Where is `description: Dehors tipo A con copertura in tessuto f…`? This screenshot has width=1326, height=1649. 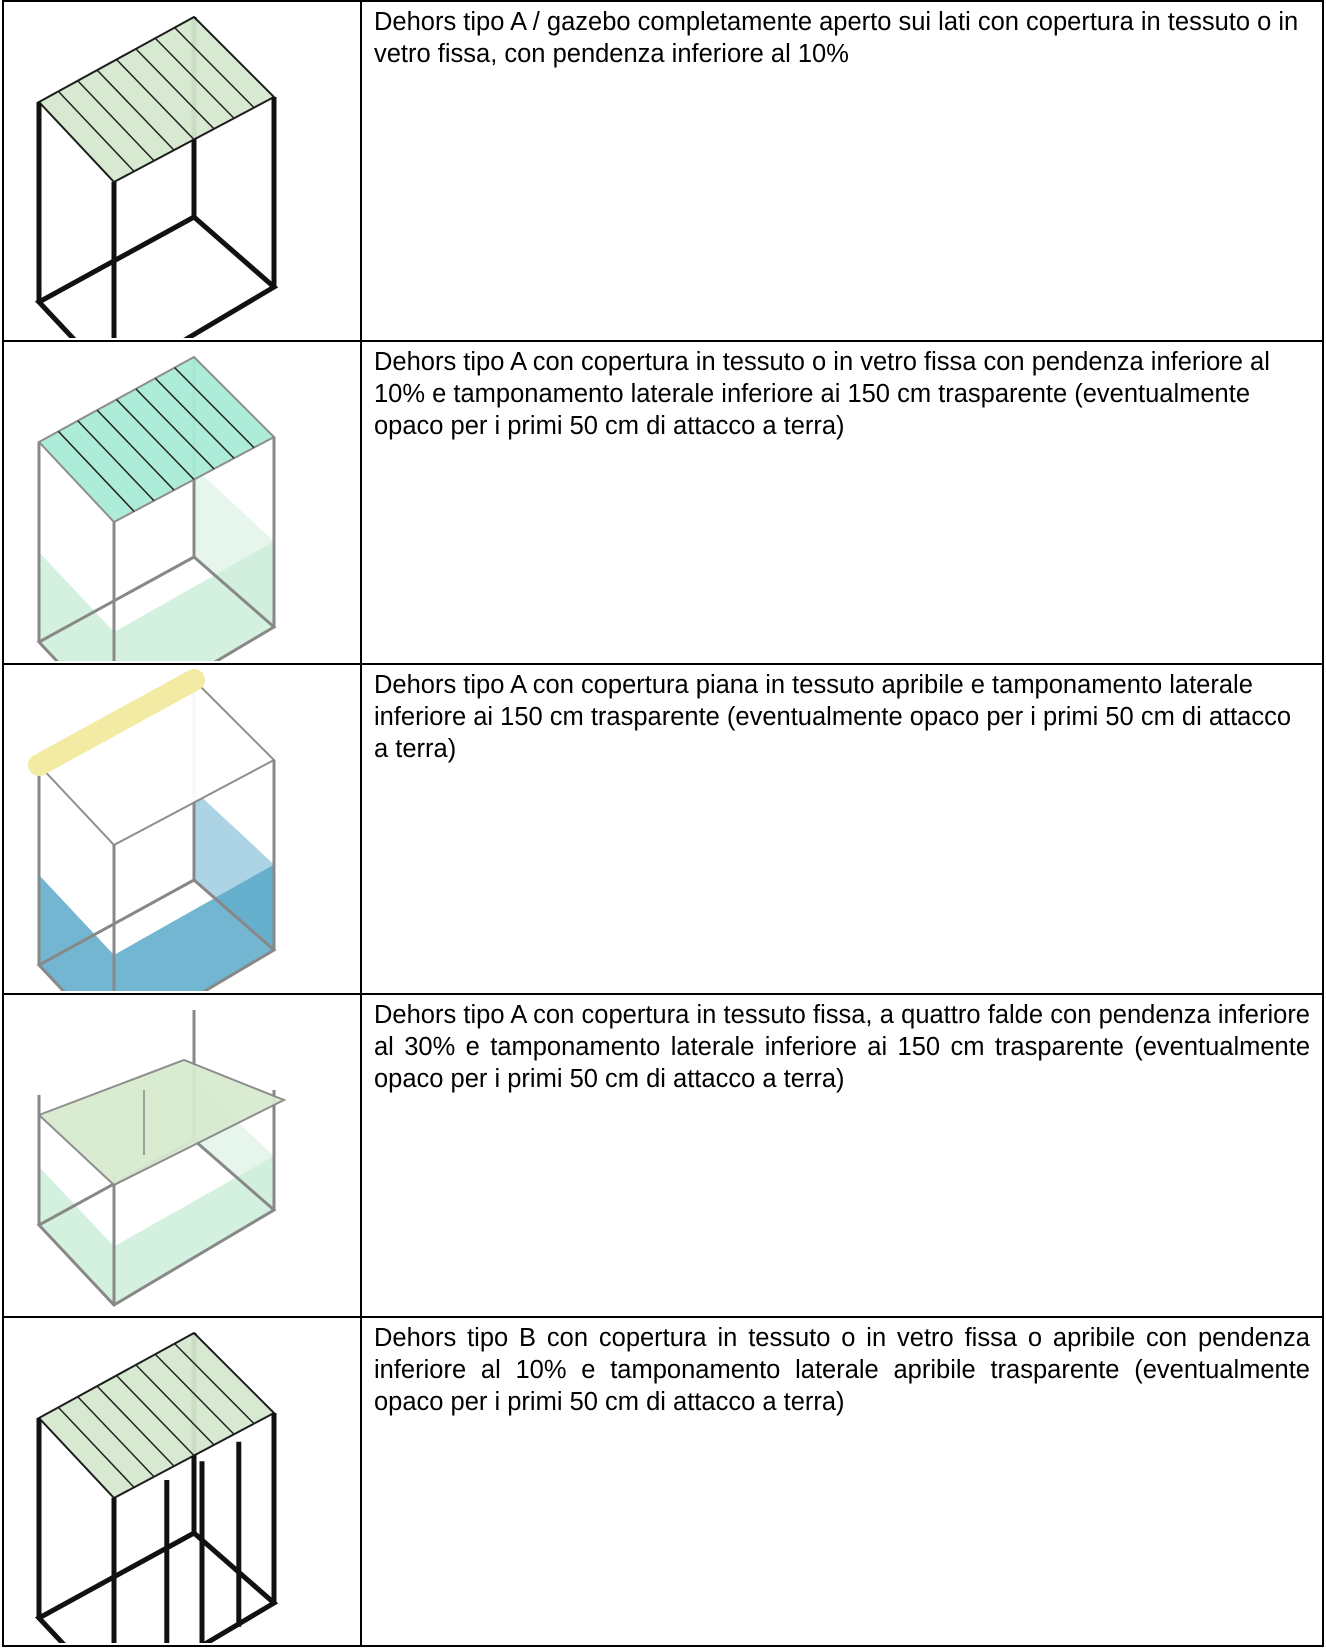
description: Dehors tipo A con copertura in tessuto f… is located at coordinates (842, 1155).